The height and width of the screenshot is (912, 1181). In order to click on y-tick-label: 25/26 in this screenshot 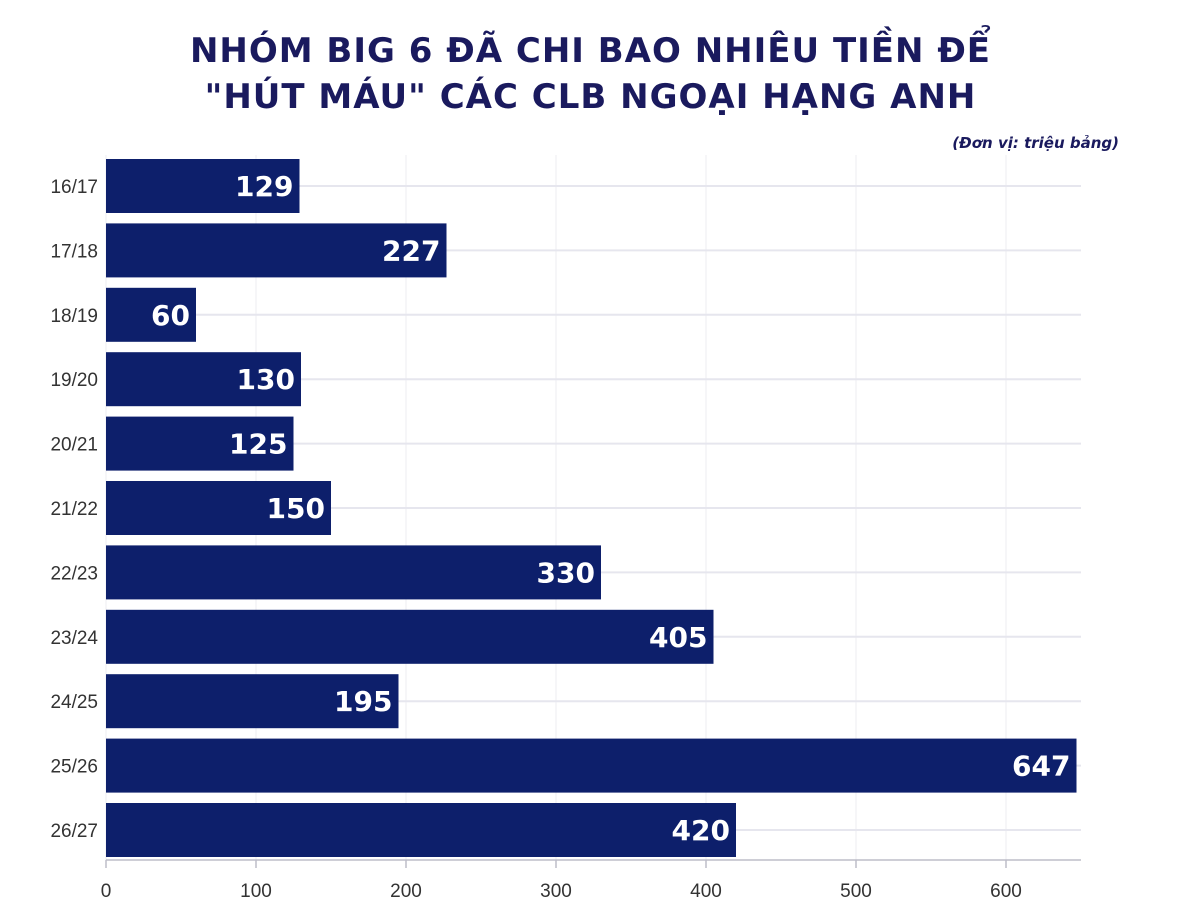, I will do `click(74, 767)`.